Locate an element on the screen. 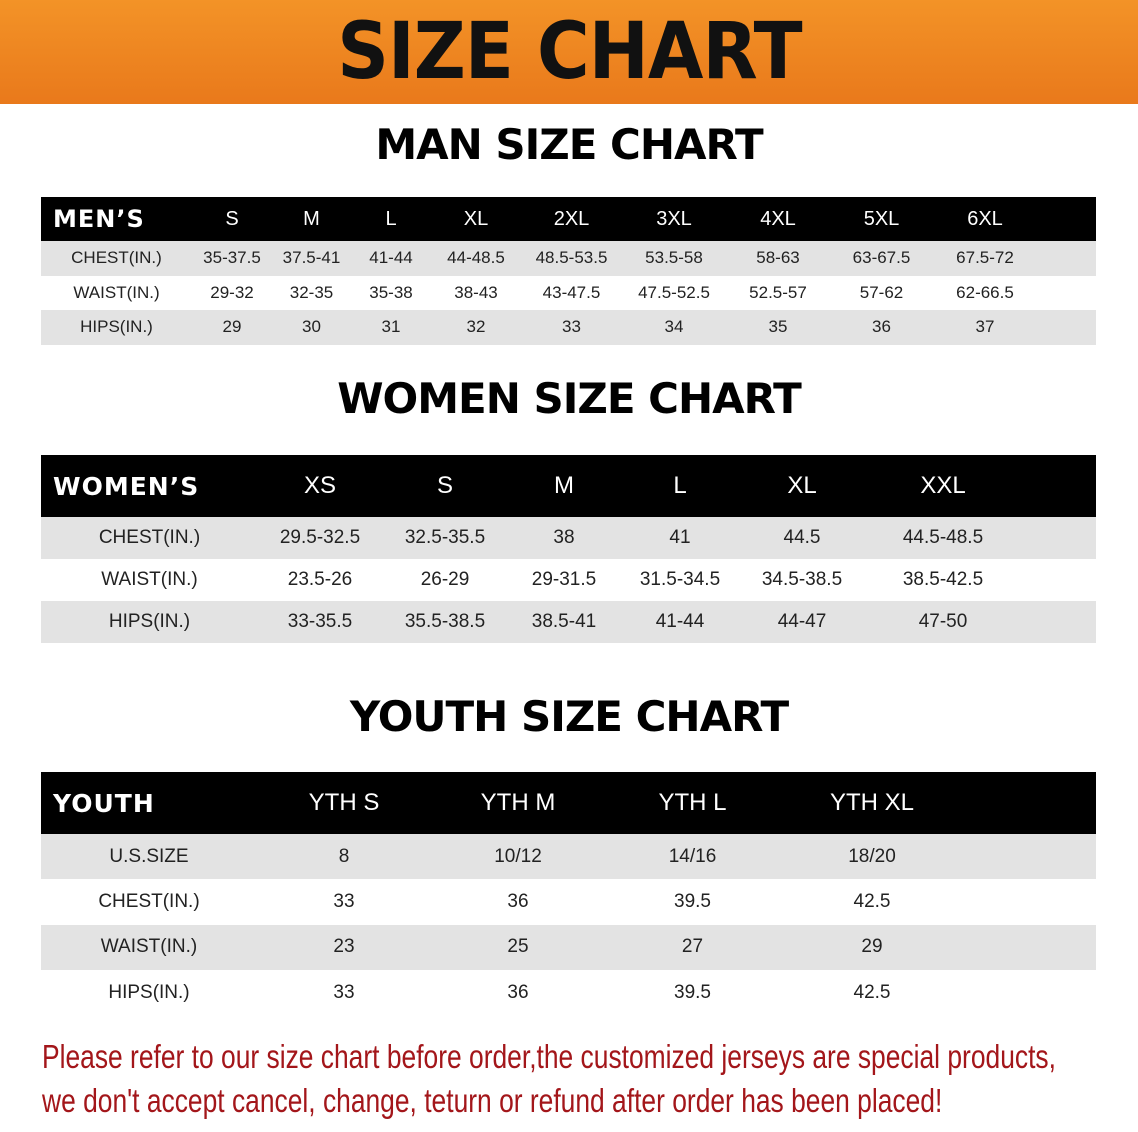 The height and width of the screenshot is (1132, 1138). table-cell: 32 is located at coordinates (476, 327).